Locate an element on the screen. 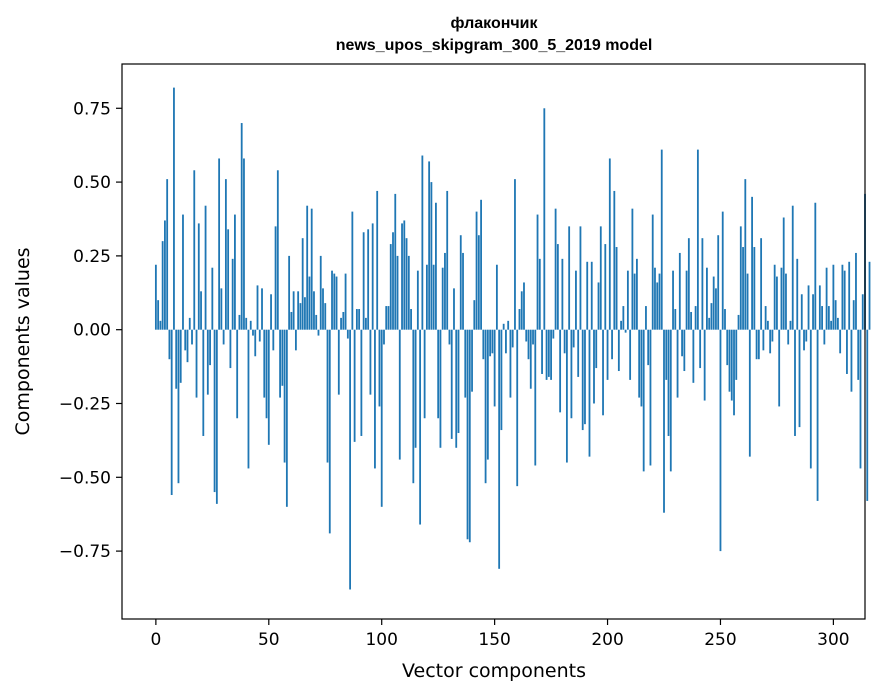 The image size is (880, 696). y-tick-label: 0.25 is located at coordinates (92, 257).